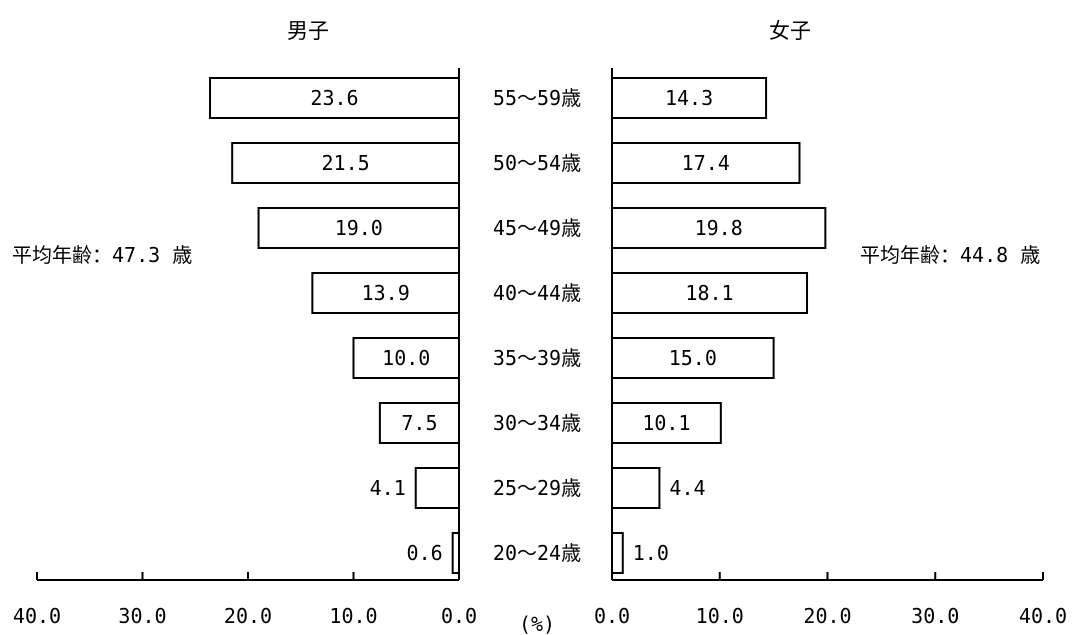 The width and height of the screenshot is (1075, 635). I want to click on age-category-label: 30～34歳, so click(537, 423).